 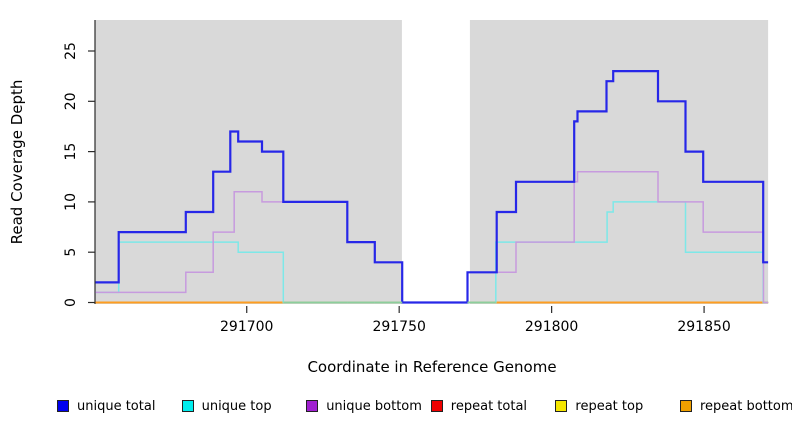 What do you see at coordinates (435, 162) in the screenshot?
I see `masked-region` at bounding box center [435, 162].